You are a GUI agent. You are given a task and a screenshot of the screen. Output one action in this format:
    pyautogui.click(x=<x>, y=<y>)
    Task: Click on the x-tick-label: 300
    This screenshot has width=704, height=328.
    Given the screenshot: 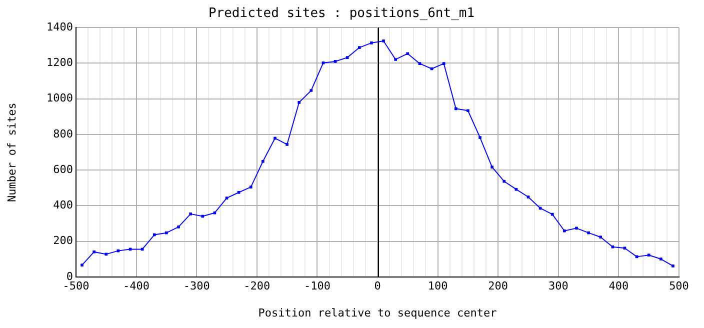 What is the action you would take?
    pyautogui.click(x=558, y=285)
    